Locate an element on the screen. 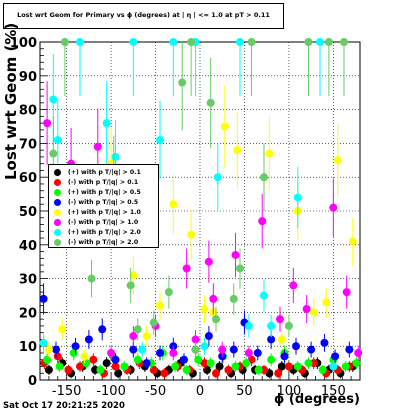 Image resolution: width=400 pixels, height=414 pixels. y-tick-label: 20 is located at coordinates (28, 313).